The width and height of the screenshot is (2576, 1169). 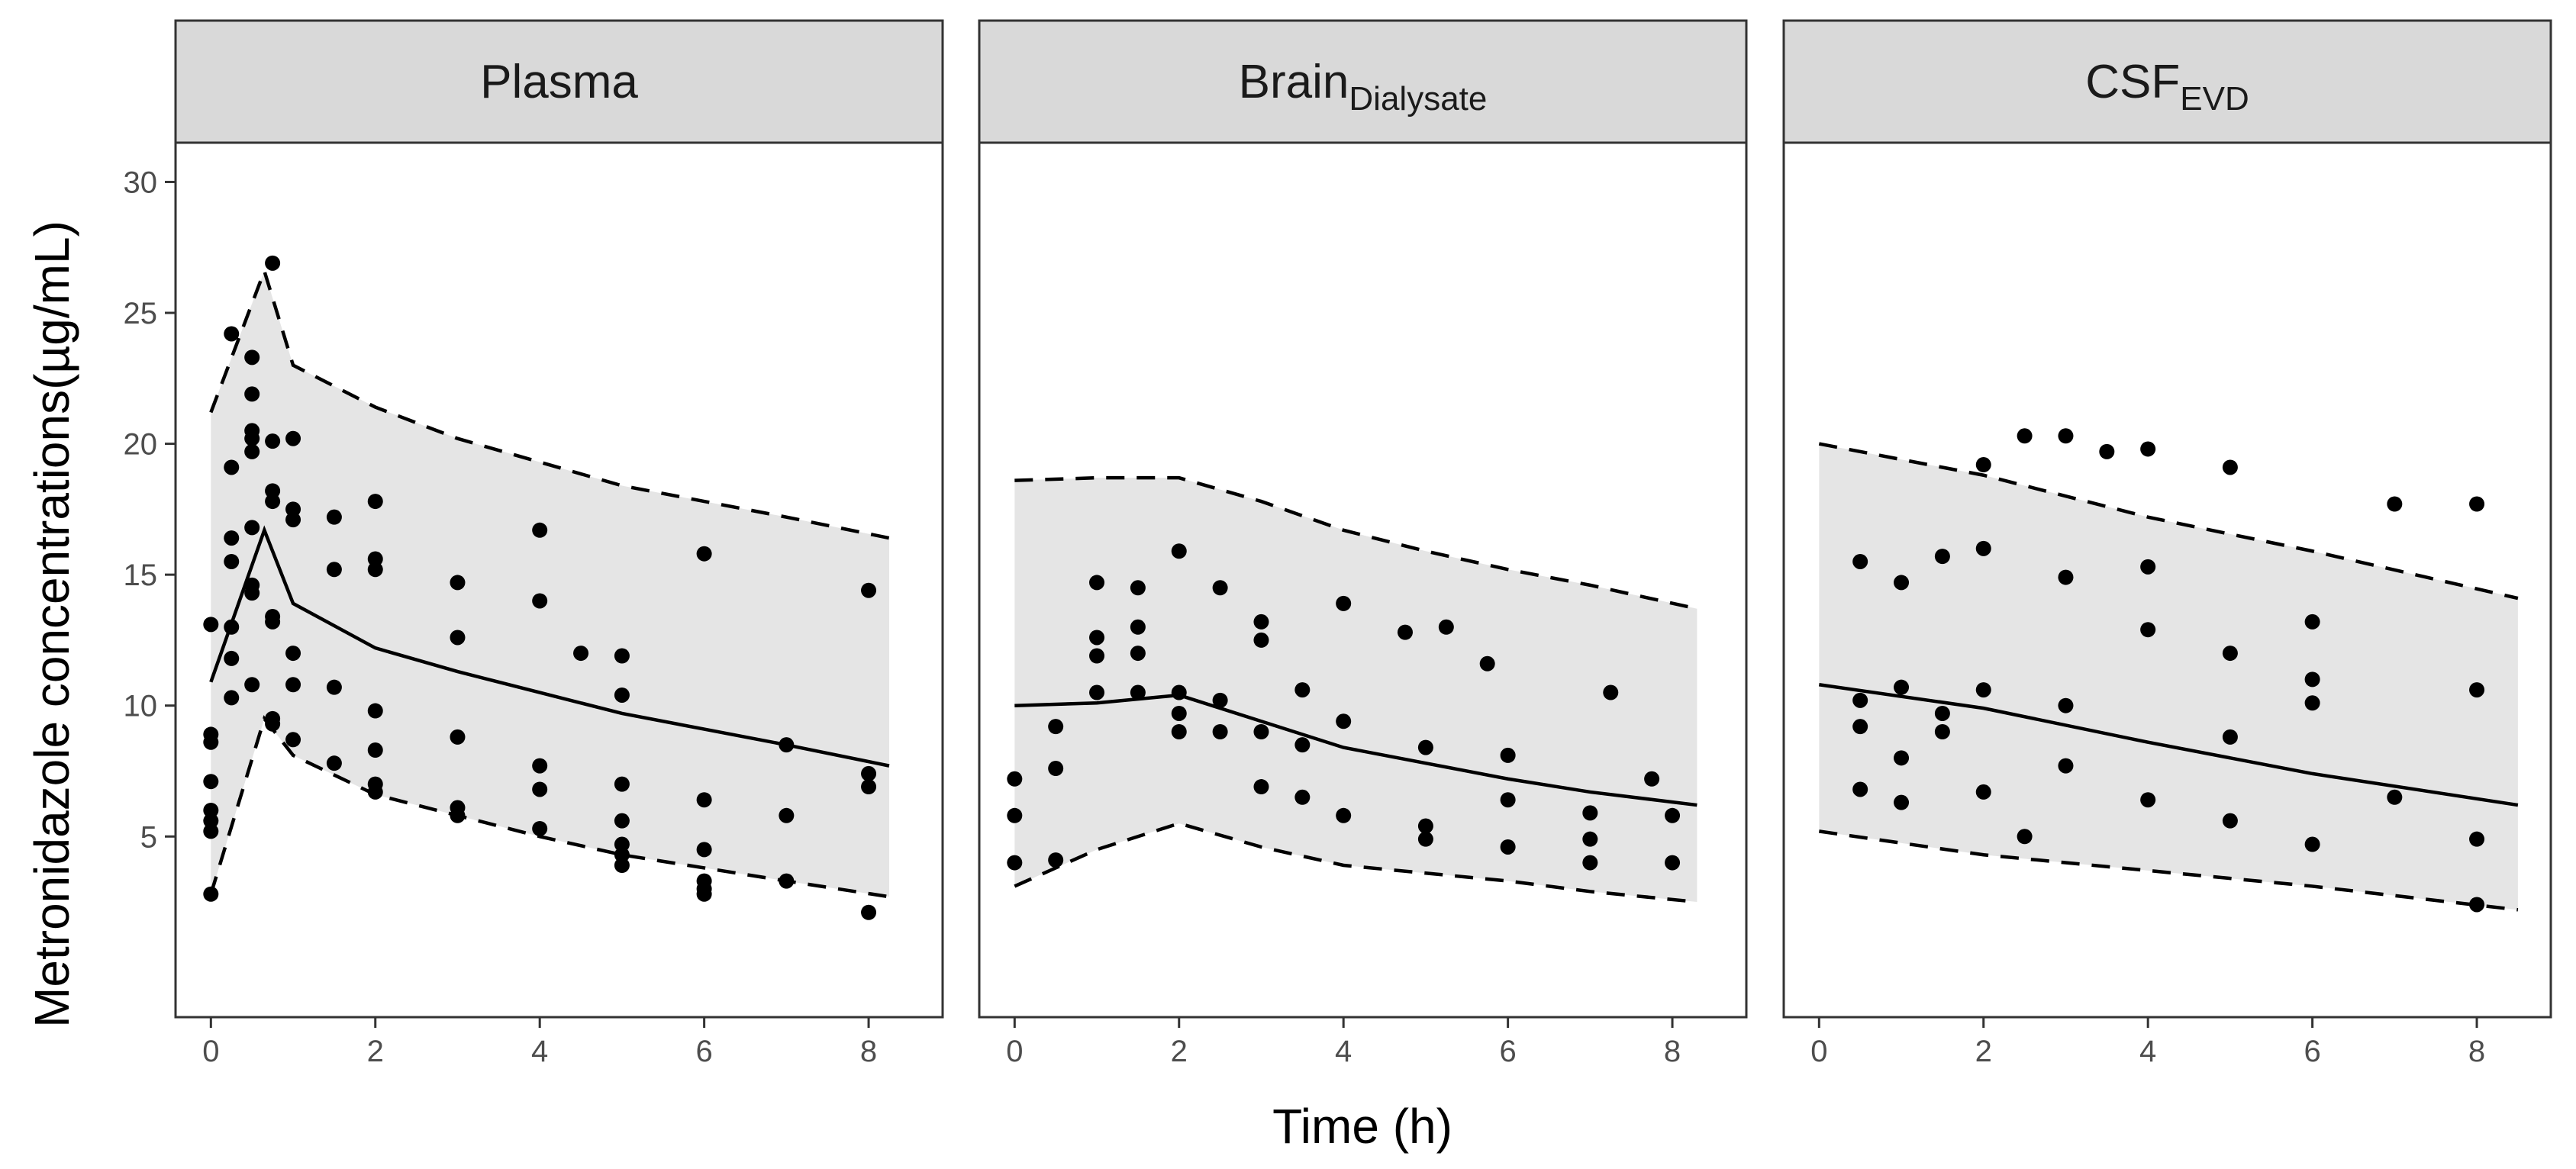 I want to click on panel-title-main: Plasma, so click(x=559, y=82).